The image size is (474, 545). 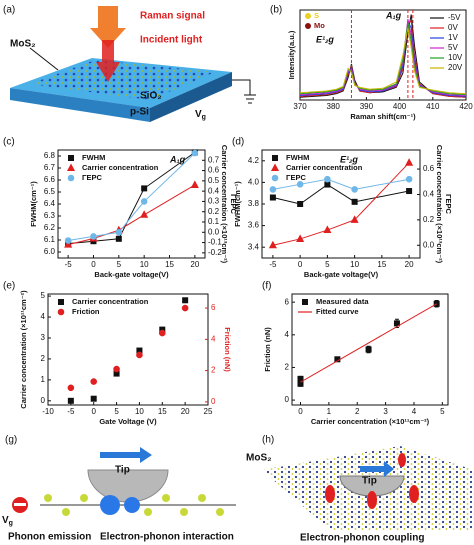 I want to click on y-axis-label: Intensity(a.u.), so click(x=291, y=54).